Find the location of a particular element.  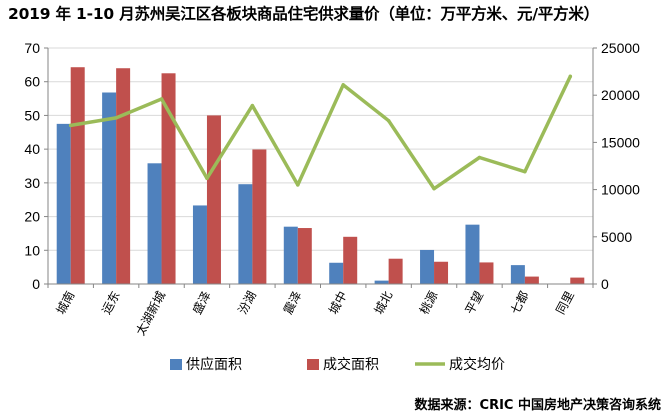

category-label-3: 盛泽 is located at coordinates (201, 302).